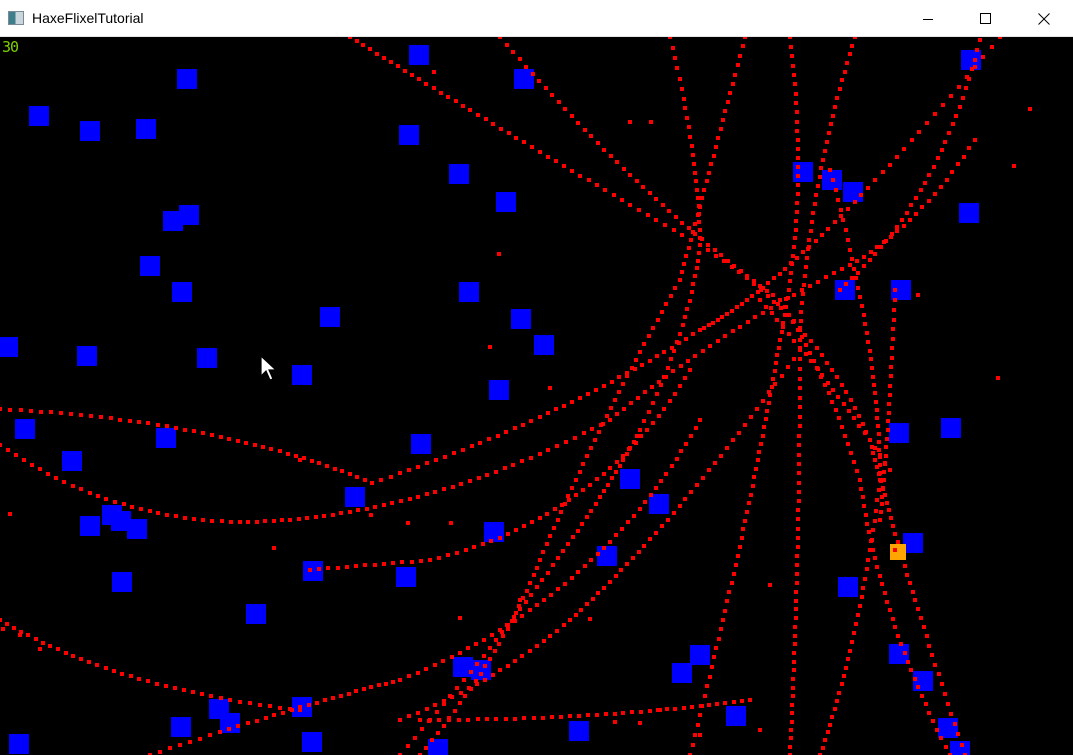 Image resolution: width=1073 pixels, height=755 pixels. I want to click on close-icon, so click(1044, 18).